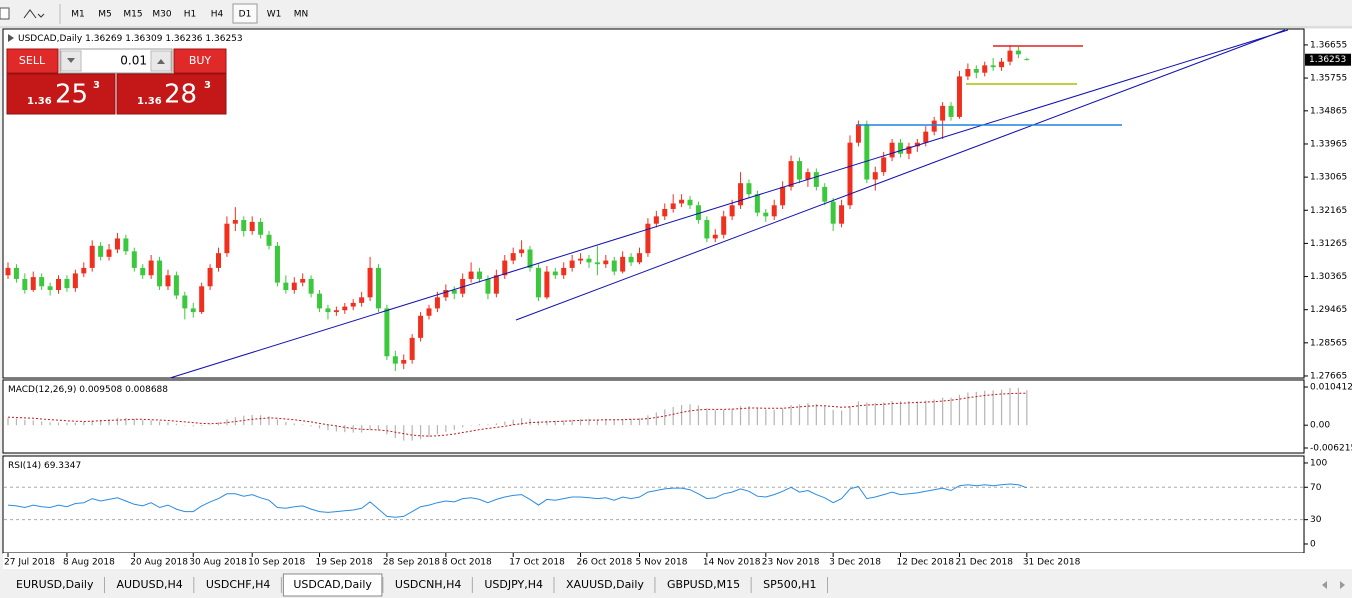 This screenshot has height=598, width=1352. I want to click on high: 1.36309, so click(143, 39).